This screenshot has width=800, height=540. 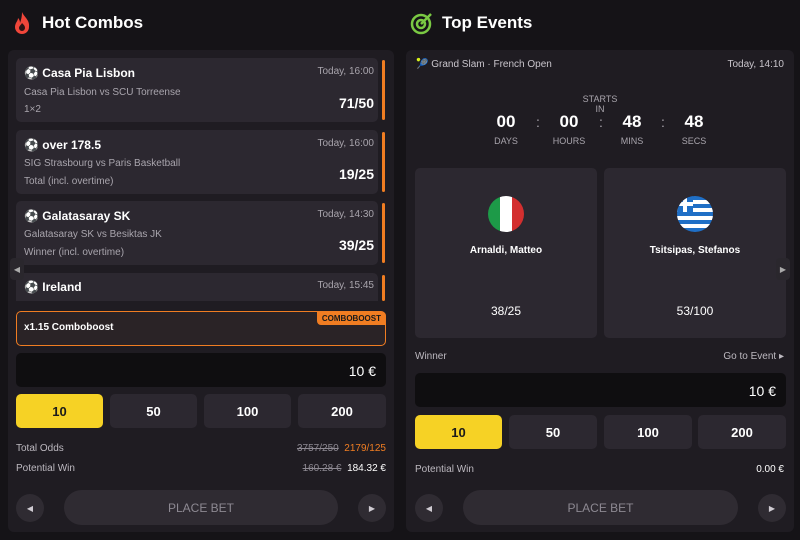 I want to click on bet-odds: 39/25, so click(x=356, y=245).